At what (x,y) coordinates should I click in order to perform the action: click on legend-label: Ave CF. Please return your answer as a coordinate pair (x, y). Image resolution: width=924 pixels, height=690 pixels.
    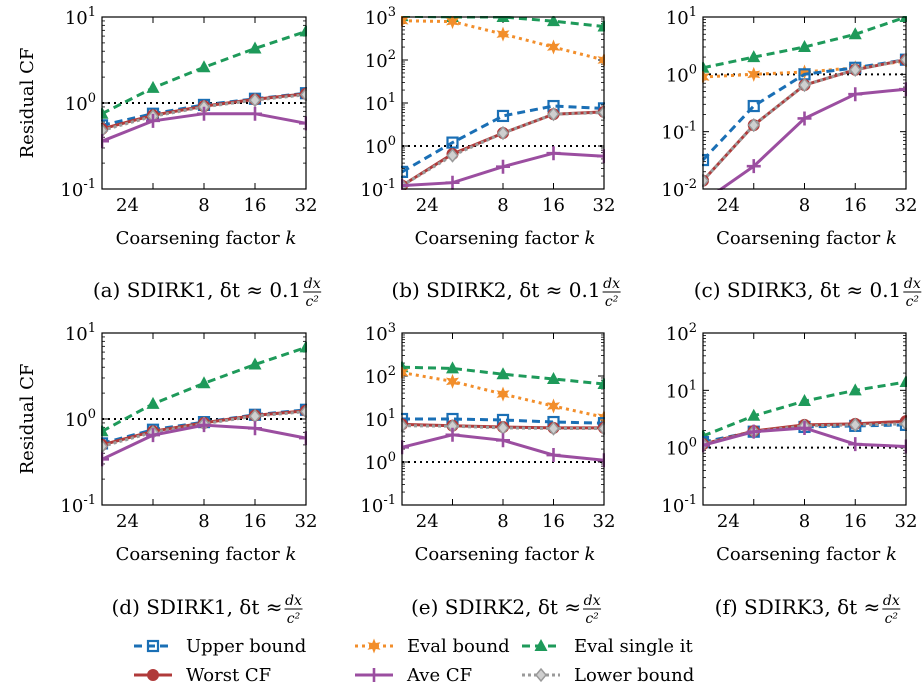
    Looking at the image, I should click on (439, 675).